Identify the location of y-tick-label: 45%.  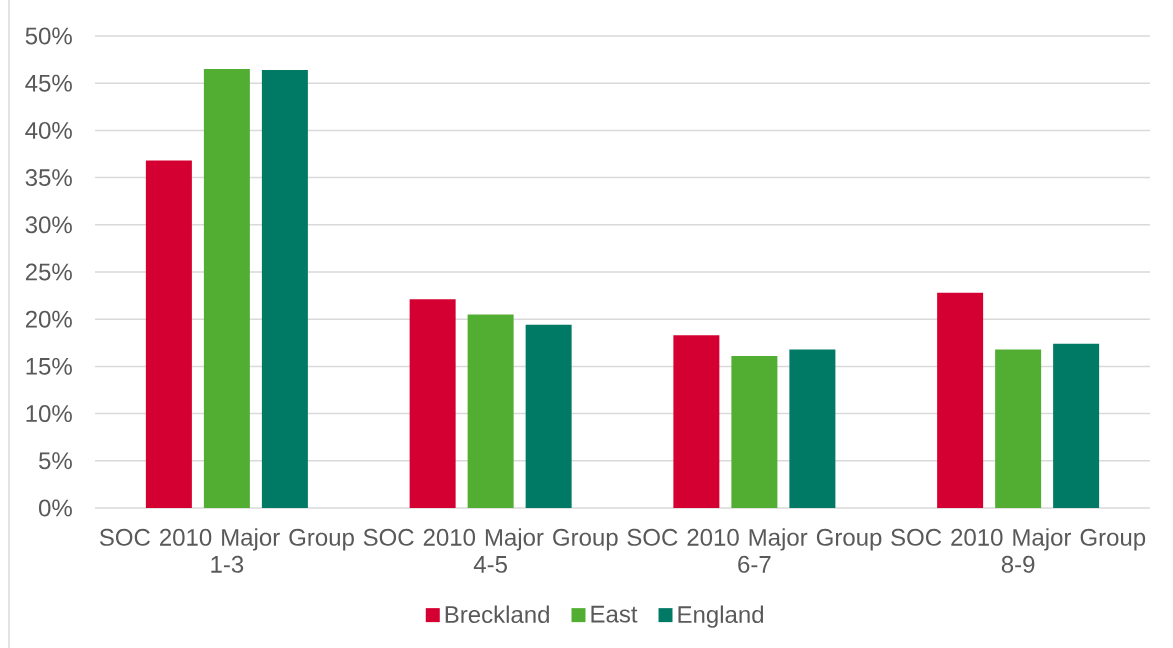
(48, 83).